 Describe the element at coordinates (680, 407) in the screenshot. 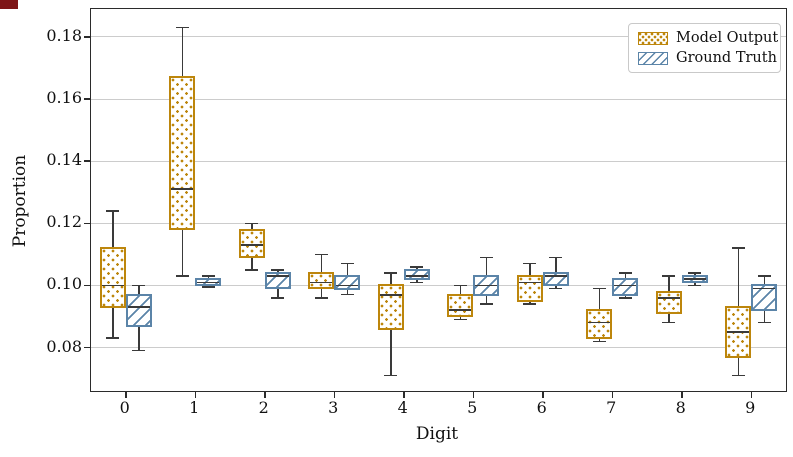

I see `x-tick-label: 8` at that location.